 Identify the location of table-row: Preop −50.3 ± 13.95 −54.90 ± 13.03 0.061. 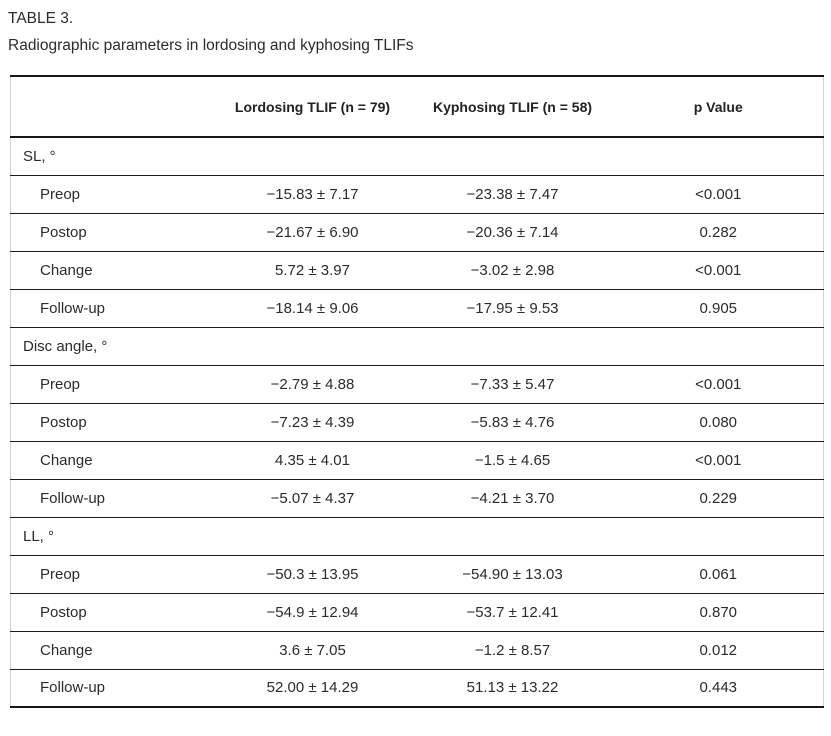
(417, 574).